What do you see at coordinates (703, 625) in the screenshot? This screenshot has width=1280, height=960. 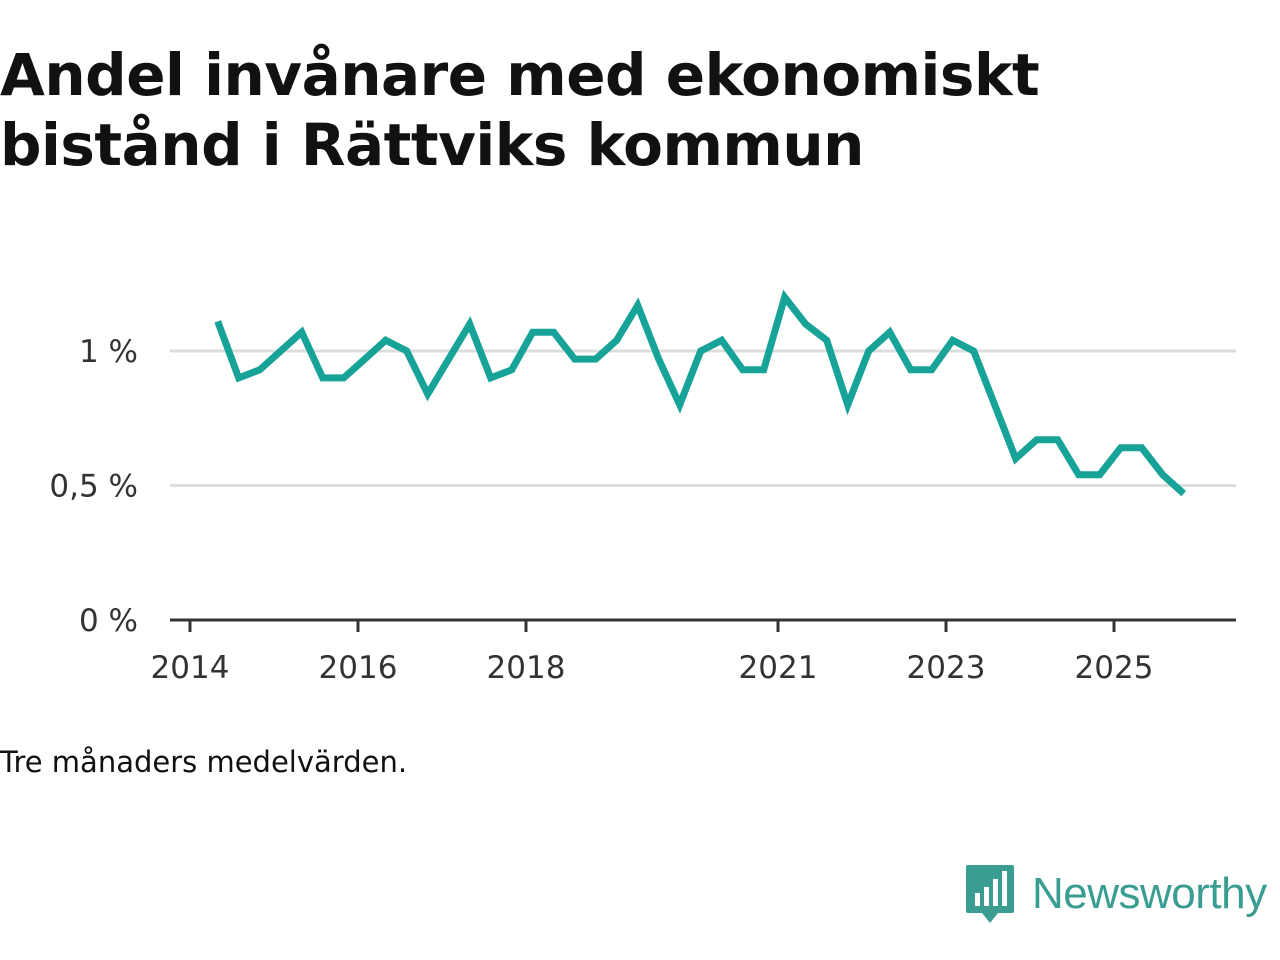 I see `x-axis` at bounding box center [703, 625].